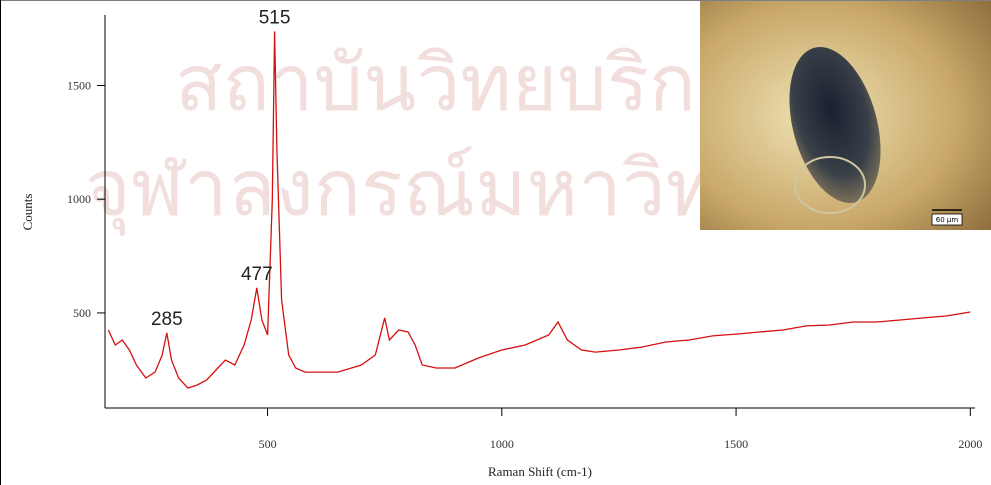 This screenshot has width=991, height=485. What do you see at coordinates (27, 212) in the screenshot?
I see `y-axis-title: Counts` at bounding box center [27, 212].